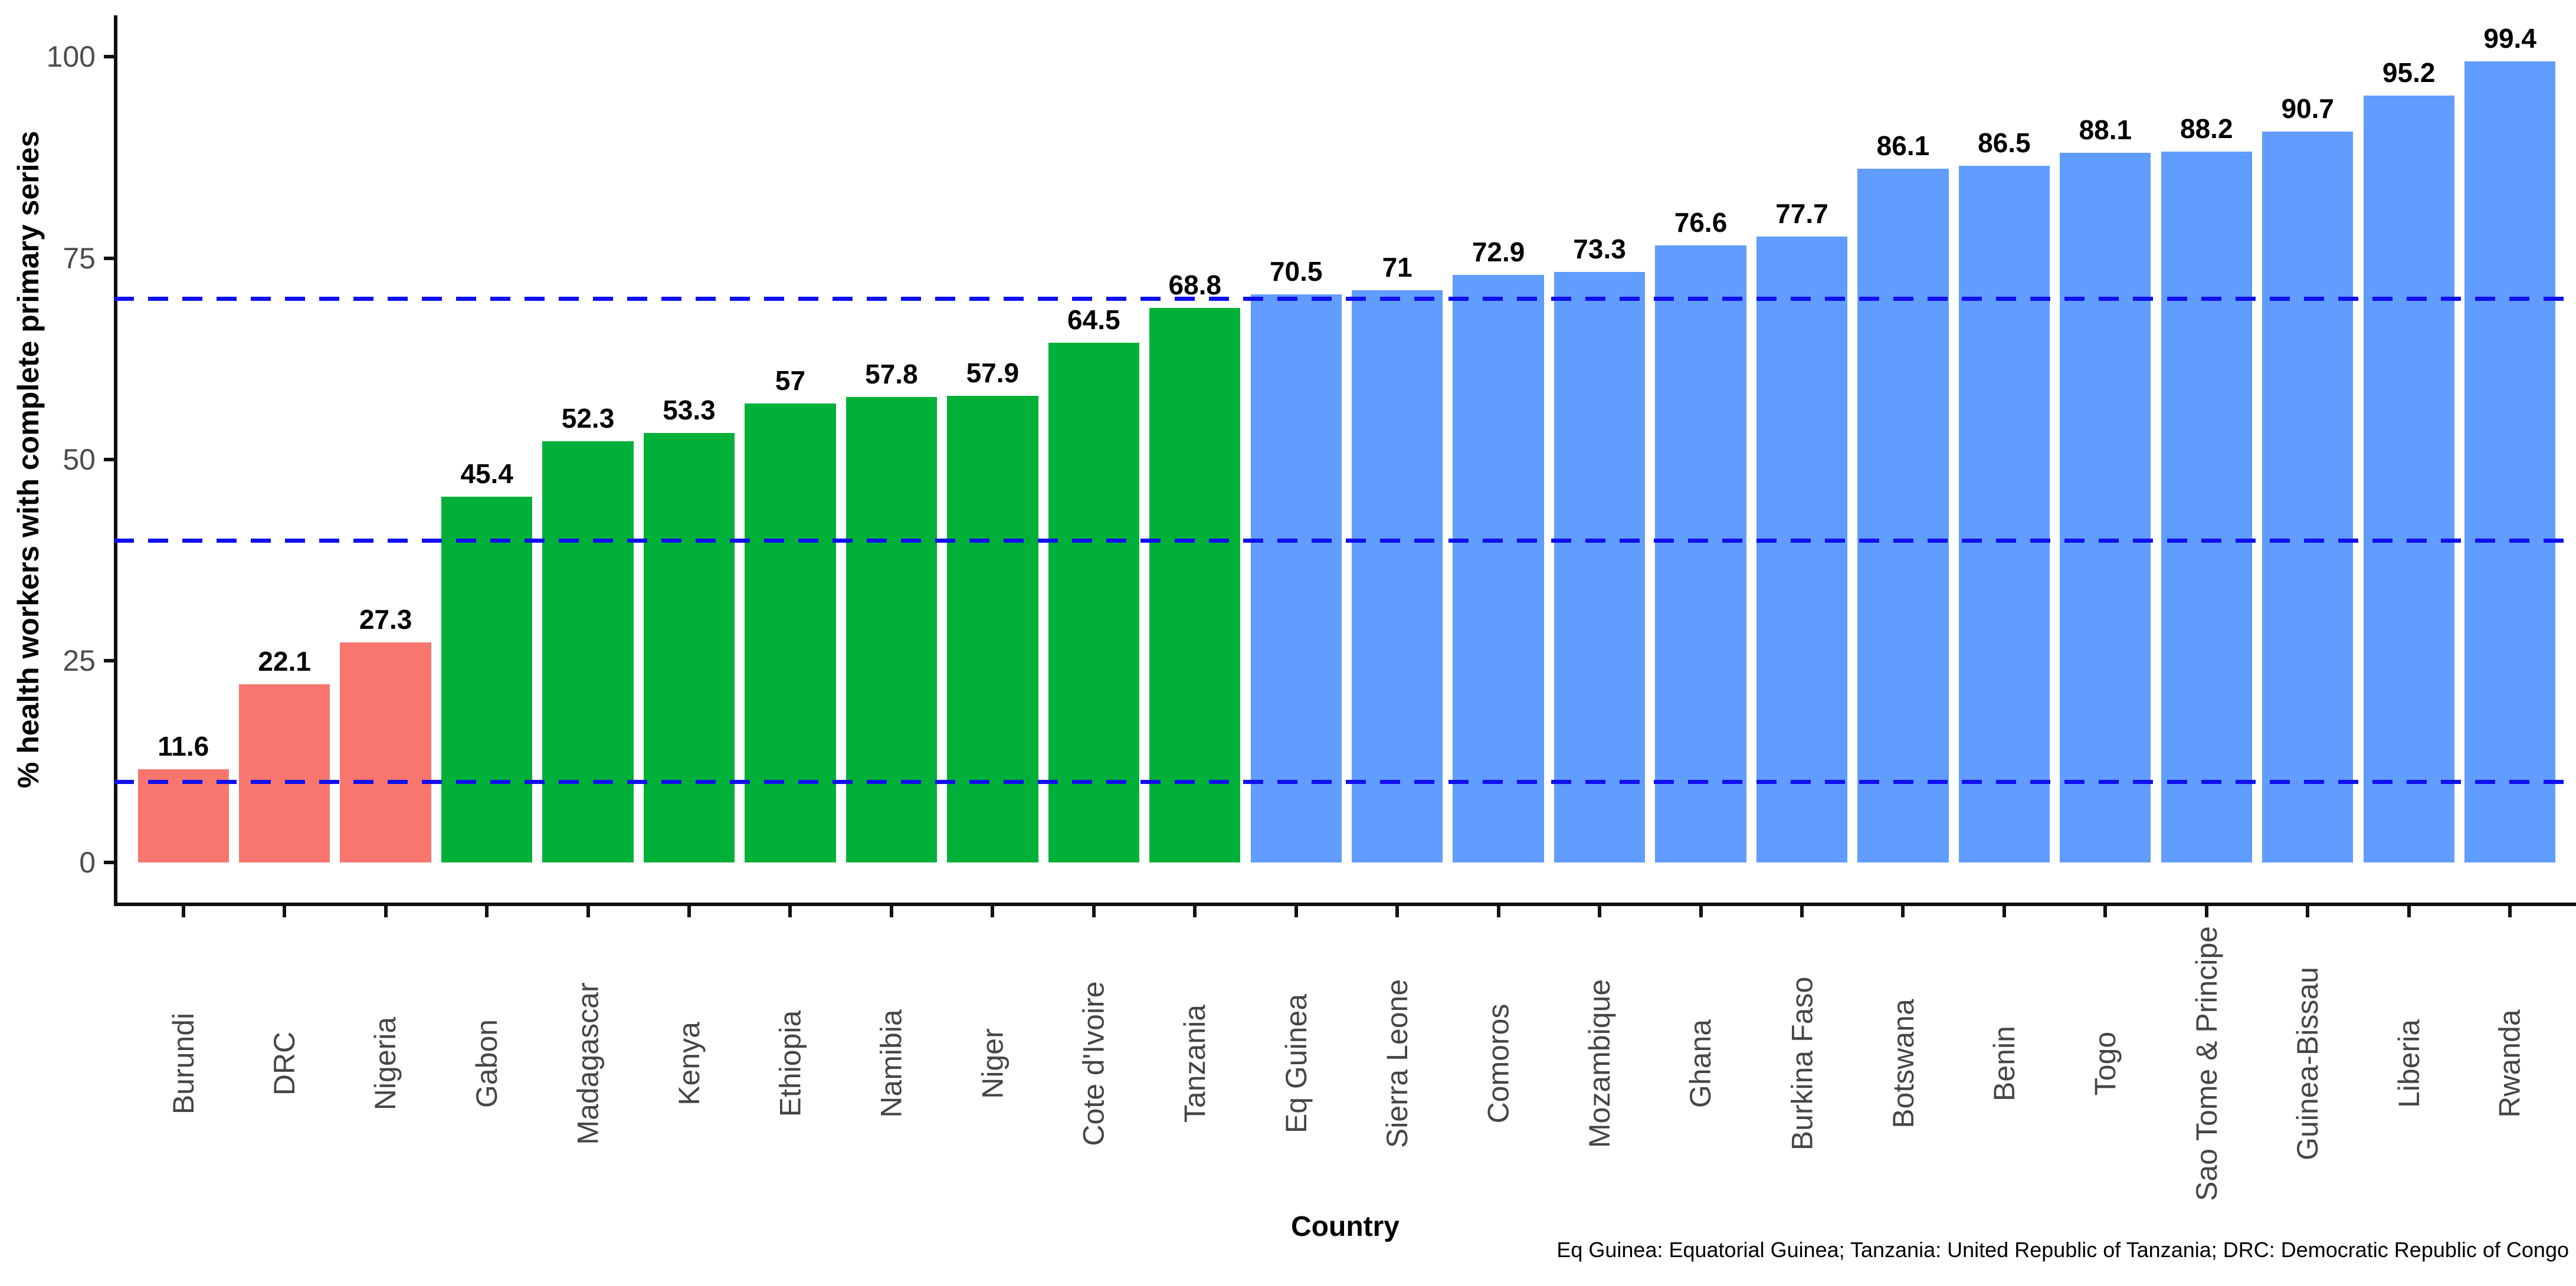 The image size is (2576, 1286). Describe the element at coordinates (993, 911) in the screenshot. I see `x-tick-niger` at that location.